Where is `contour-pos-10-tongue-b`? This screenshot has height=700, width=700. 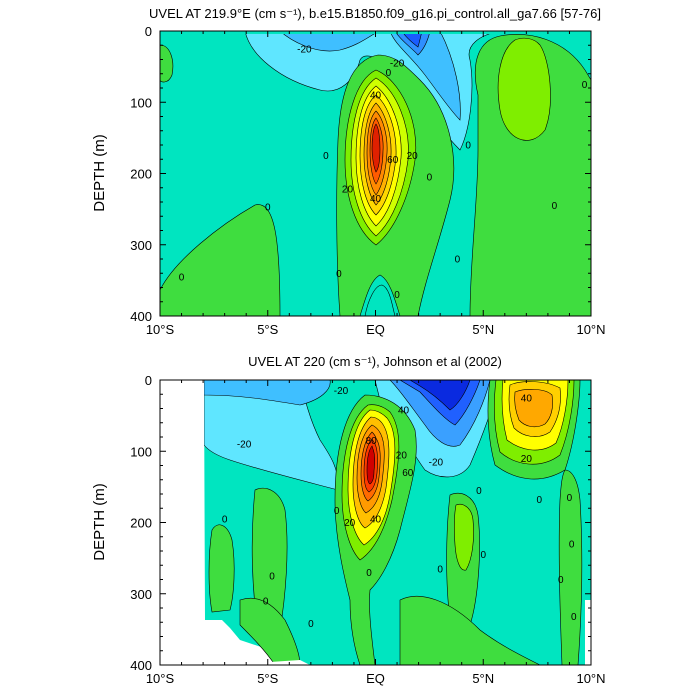
contour-pos-10-tongue-b is located at coordinates (464, 537).